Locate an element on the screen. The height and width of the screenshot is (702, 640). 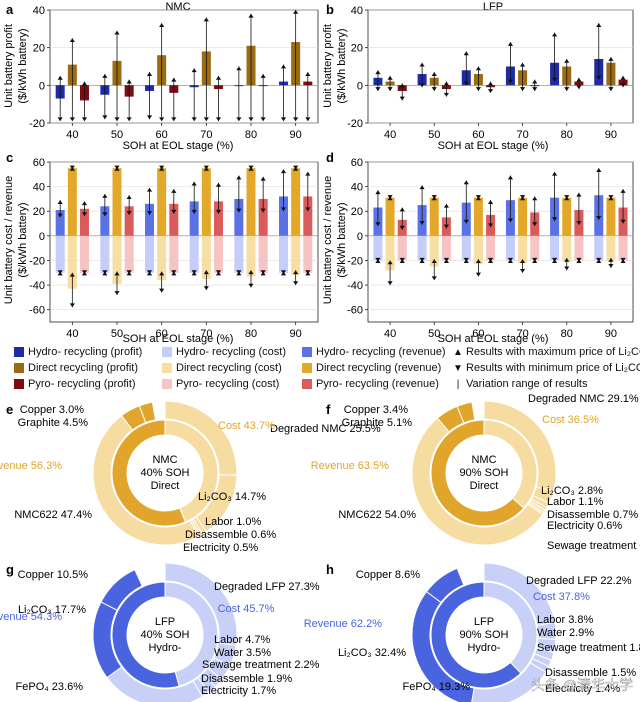
panel-letter-e: e is located at coordinates (9, 409).